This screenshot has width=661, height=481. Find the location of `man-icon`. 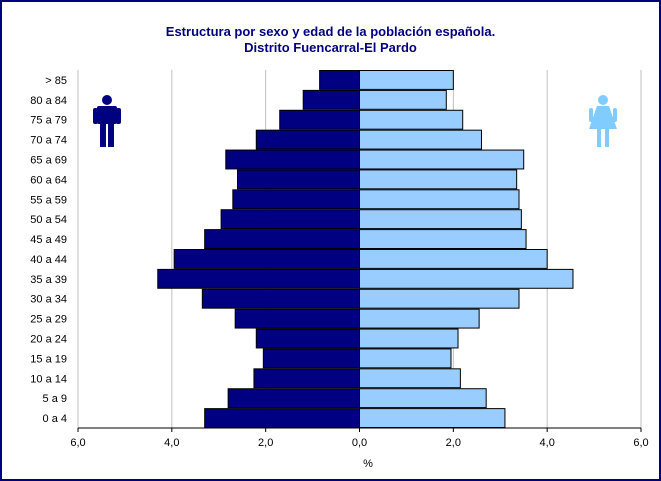

man-icon is located at coordinates (107, 121).